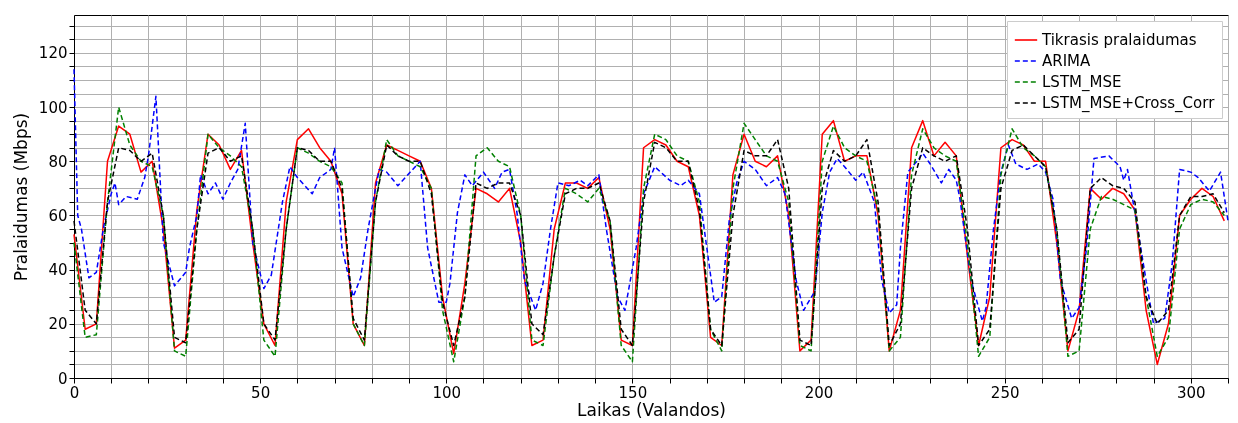 This screenshot has height=423, width=1238. I want to click on x-tick-label: 250, so click(1005, 392).